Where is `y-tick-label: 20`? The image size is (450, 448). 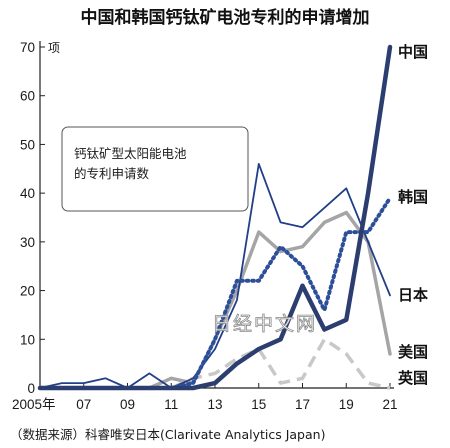 y-tick-label: 20 is located at coordinates (27, 291).